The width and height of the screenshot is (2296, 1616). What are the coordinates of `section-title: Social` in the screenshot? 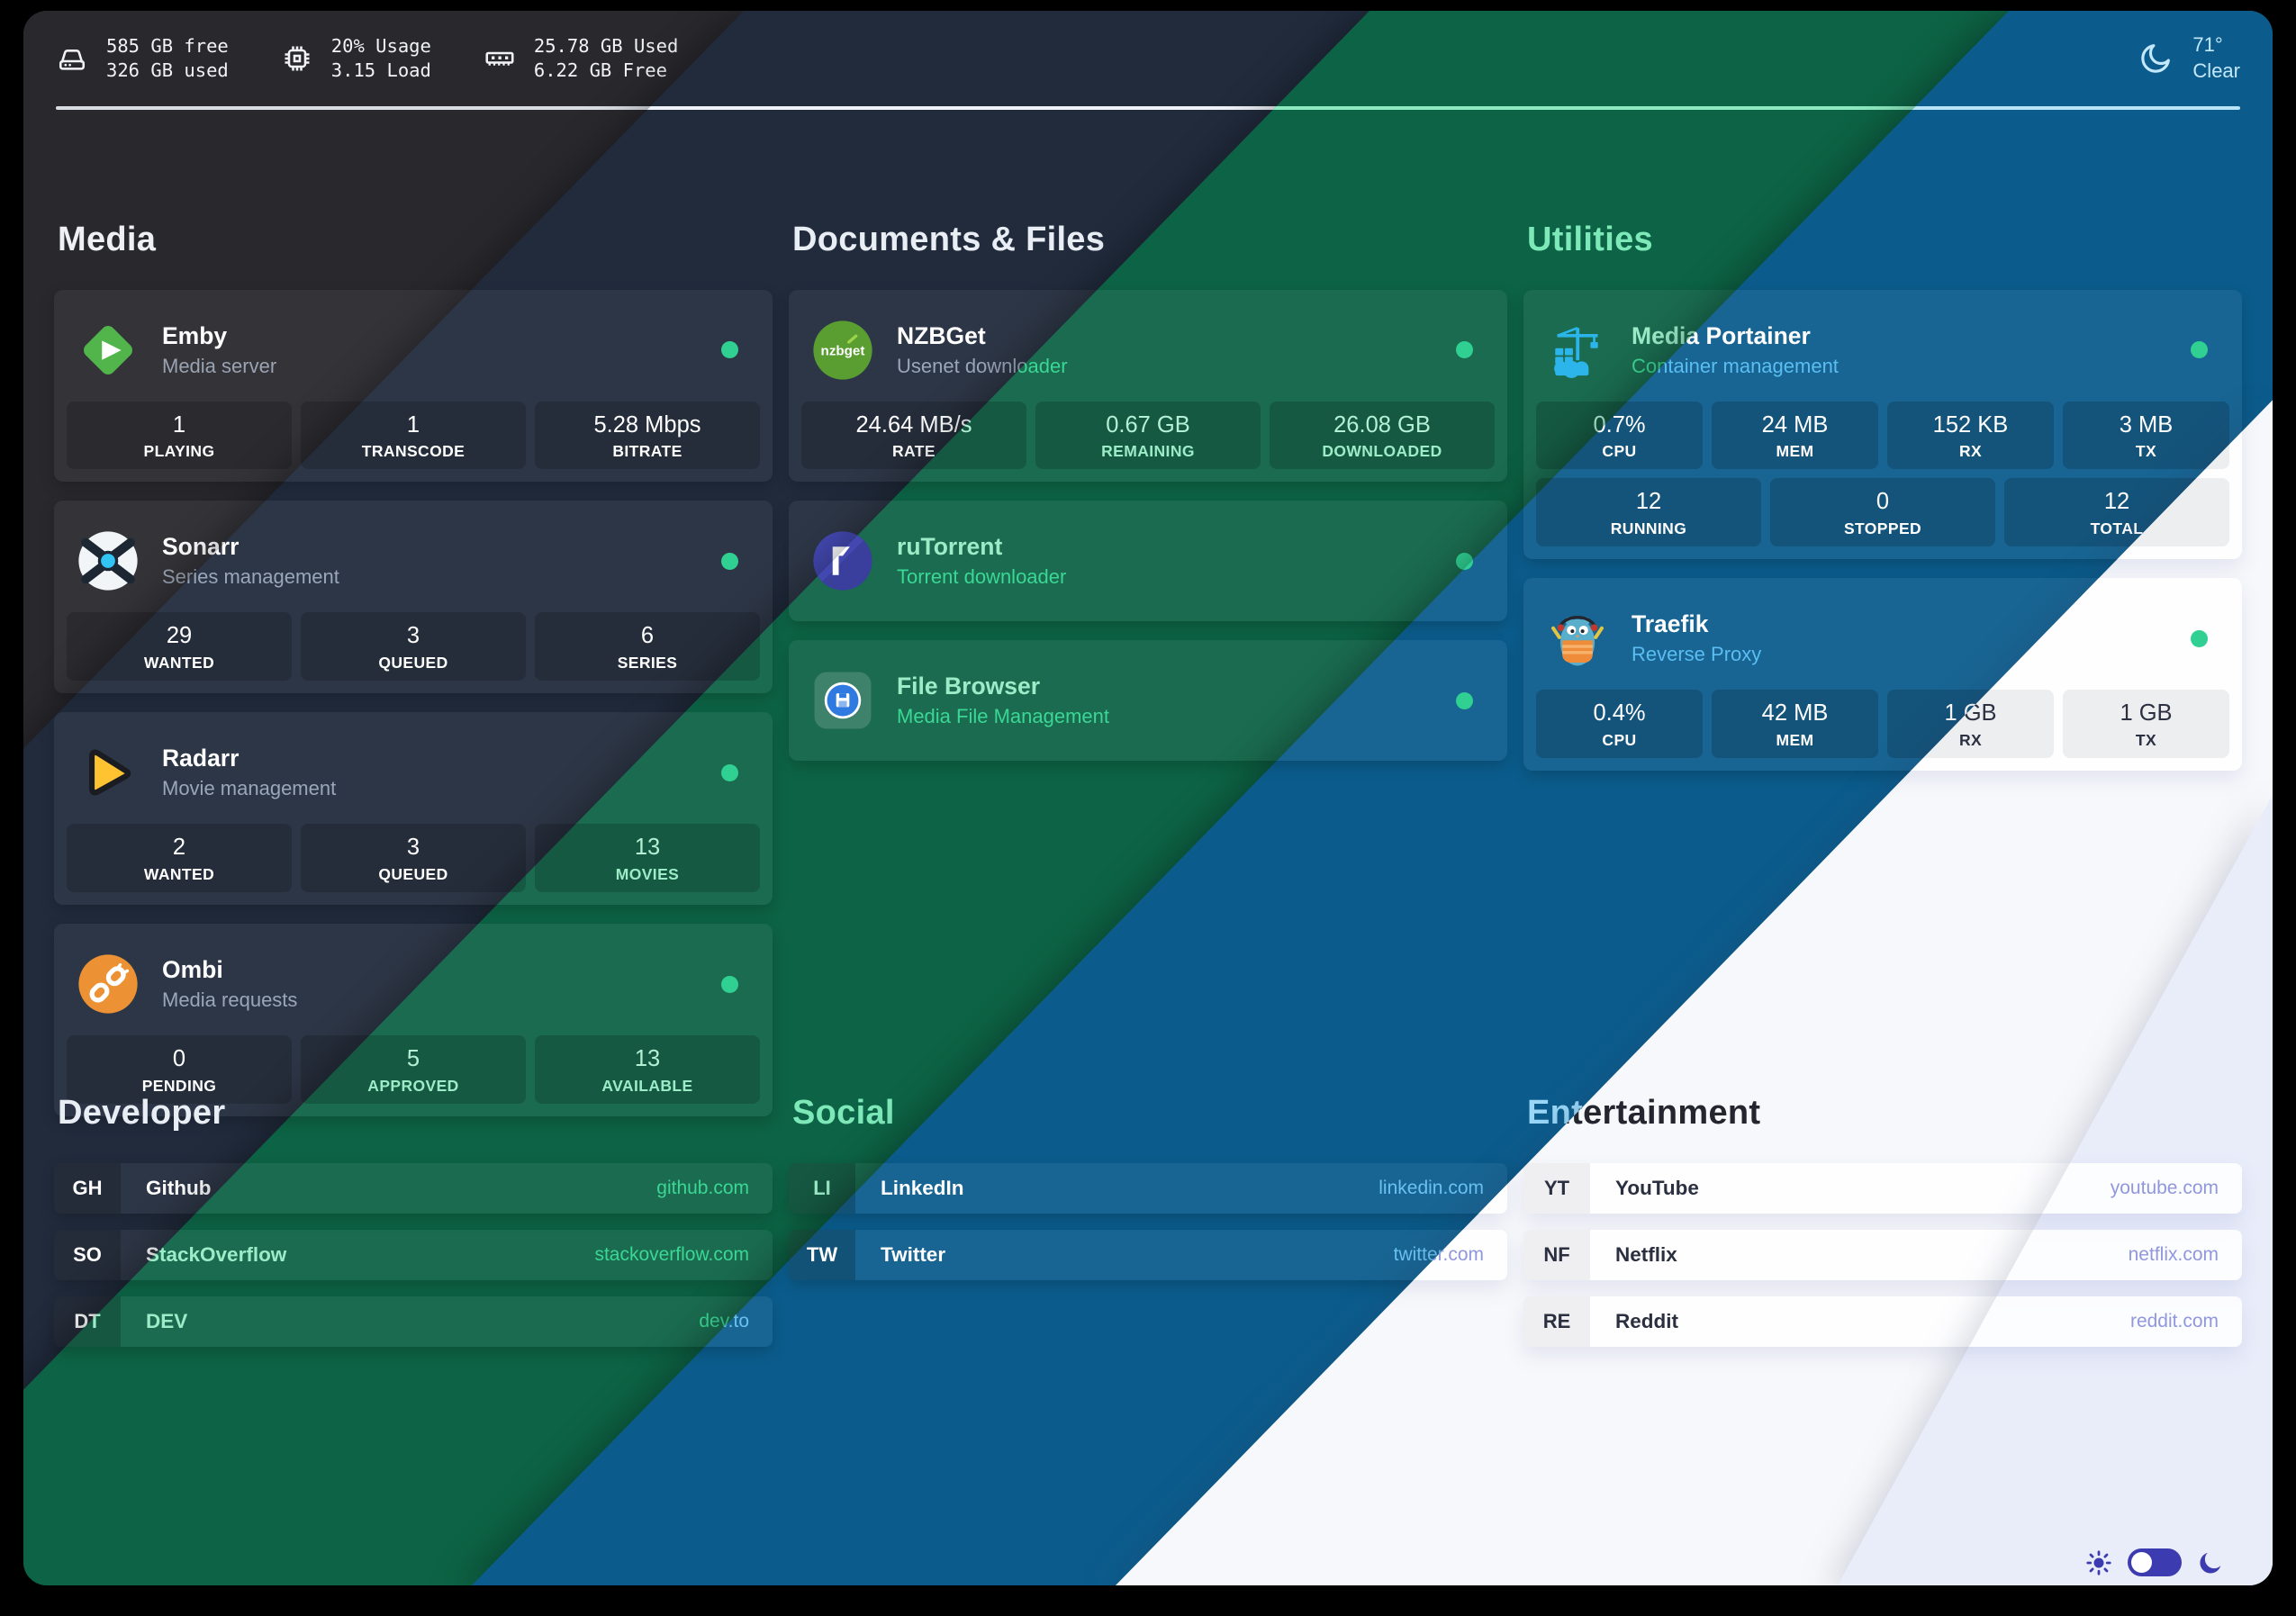 It's located at (843, 1113).